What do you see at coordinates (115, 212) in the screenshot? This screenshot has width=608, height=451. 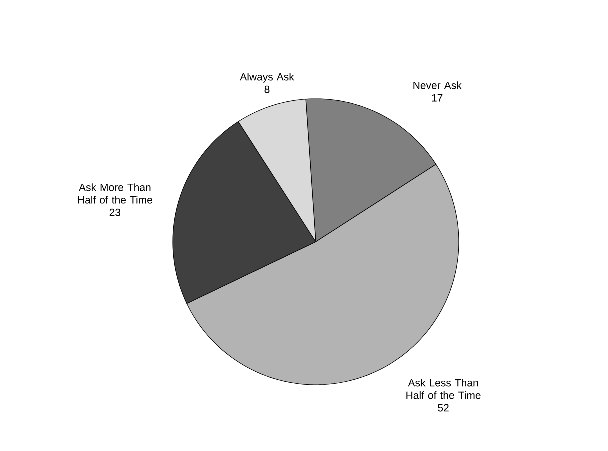 I see `data-label: 23` at bounding box center [115, 212].